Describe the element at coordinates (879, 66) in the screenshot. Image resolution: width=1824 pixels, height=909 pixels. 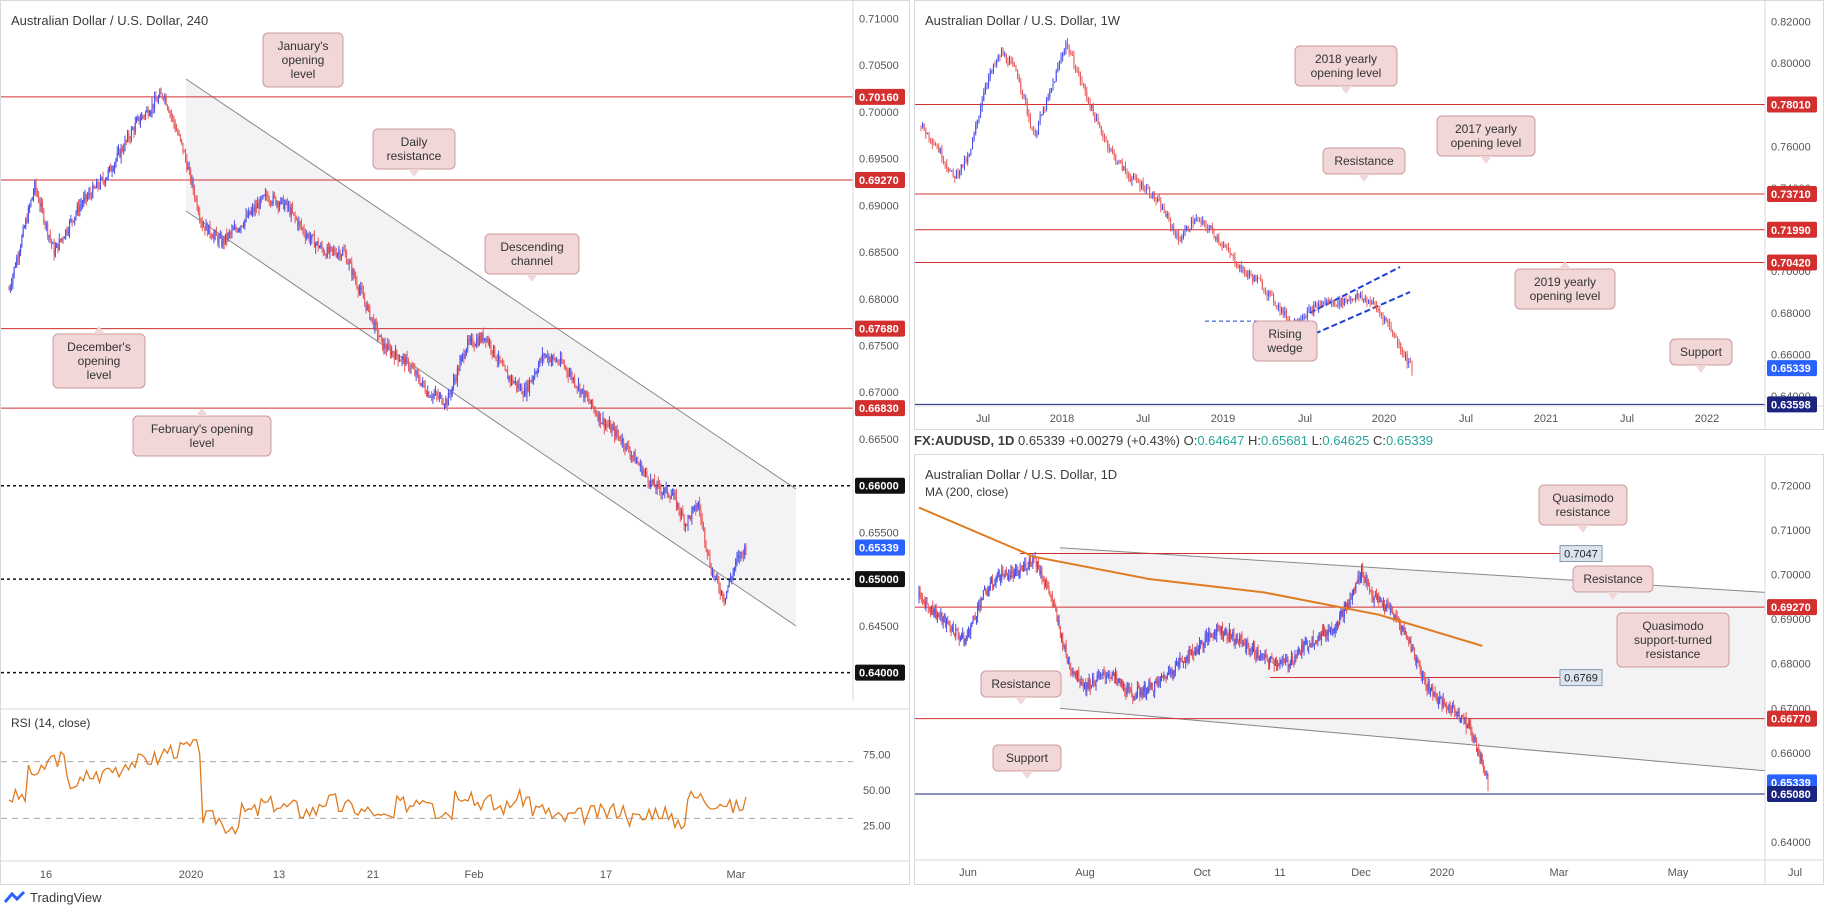
I see `price-tick-label: 0.70500` at that location.